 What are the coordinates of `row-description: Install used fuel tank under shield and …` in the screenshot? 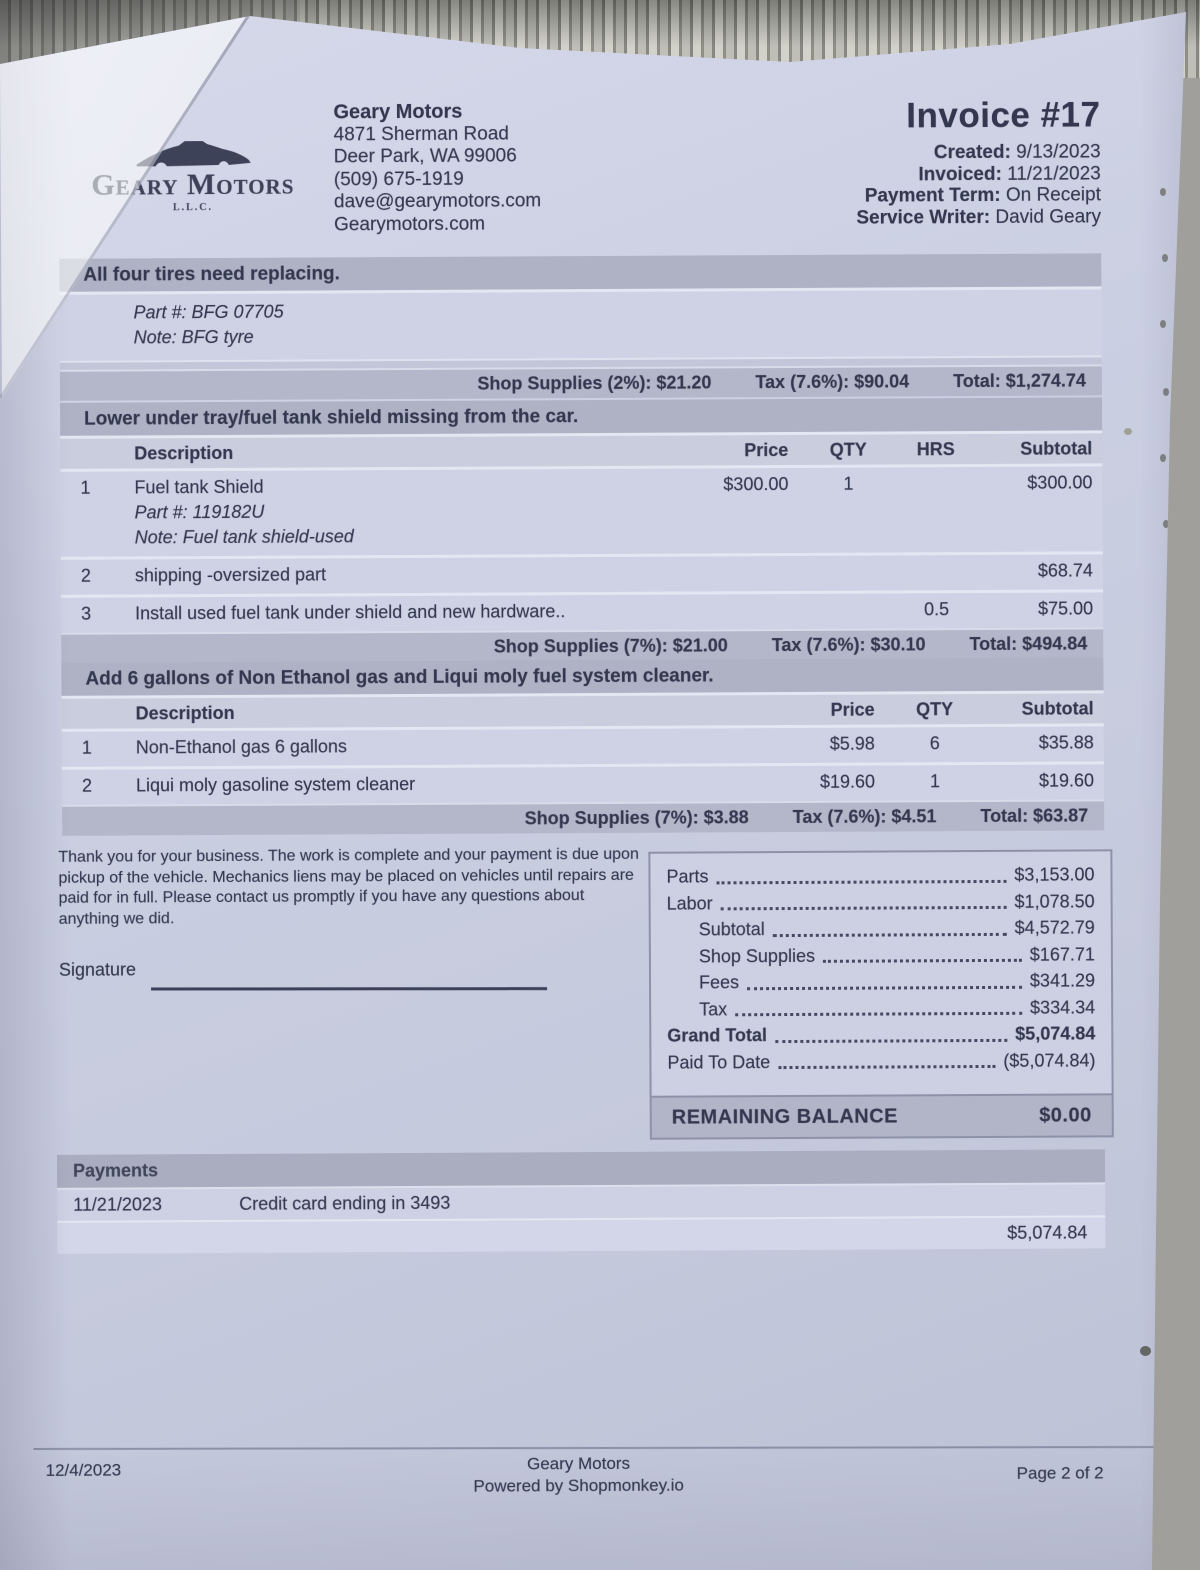 It's located at (350, 612).